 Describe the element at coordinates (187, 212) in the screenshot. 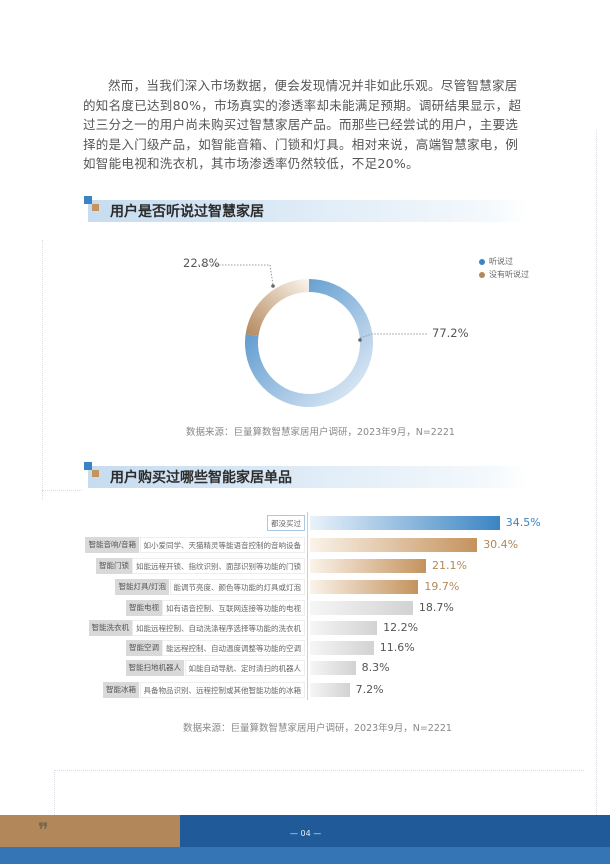

I see `section-title: 用户是否听说过智慧家居` at that location.